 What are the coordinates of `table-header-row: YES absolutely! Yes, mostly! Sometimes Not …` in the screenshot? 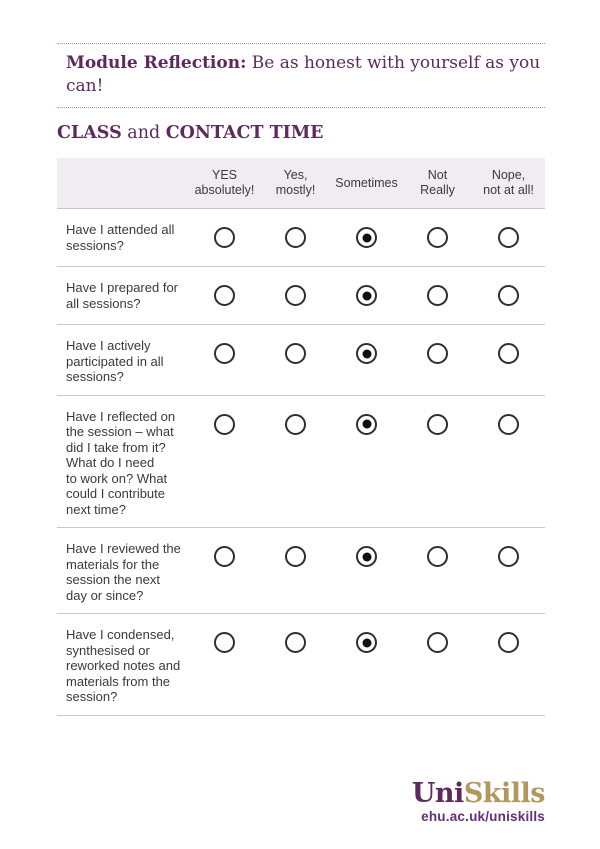 It's located at (301, 183).